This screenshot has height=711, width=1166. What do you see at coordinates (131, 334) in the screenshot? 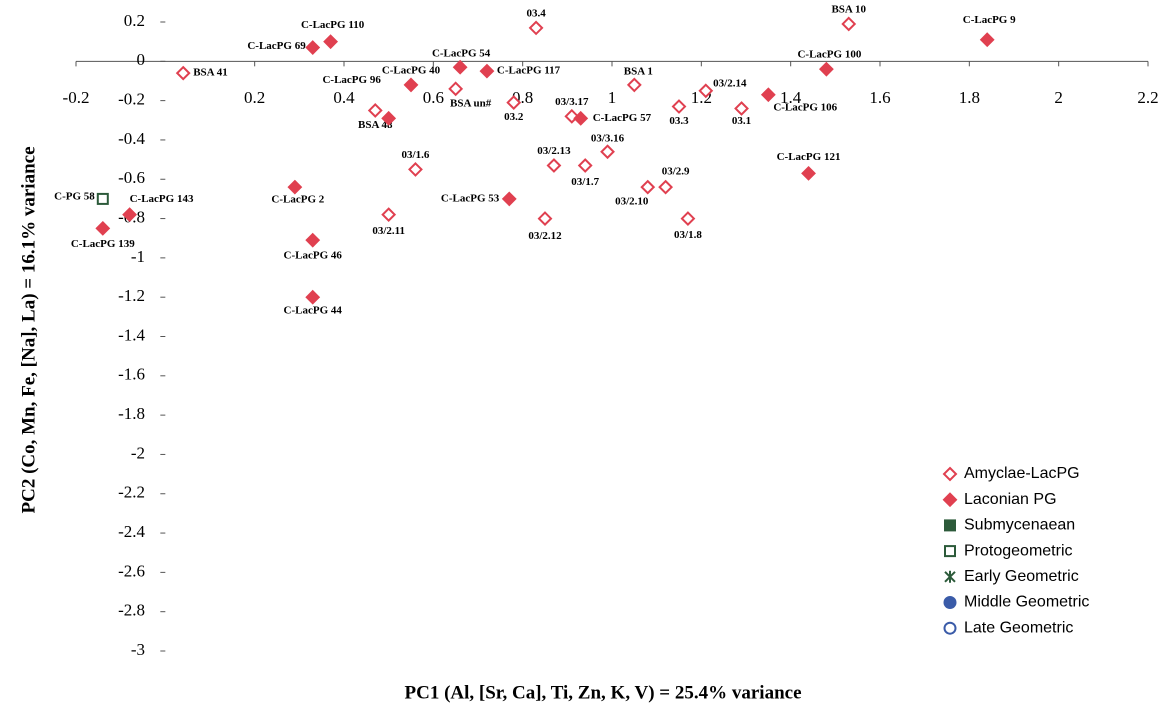
I see `y-tick-label: -1.4` at bounding box center [131, 334].